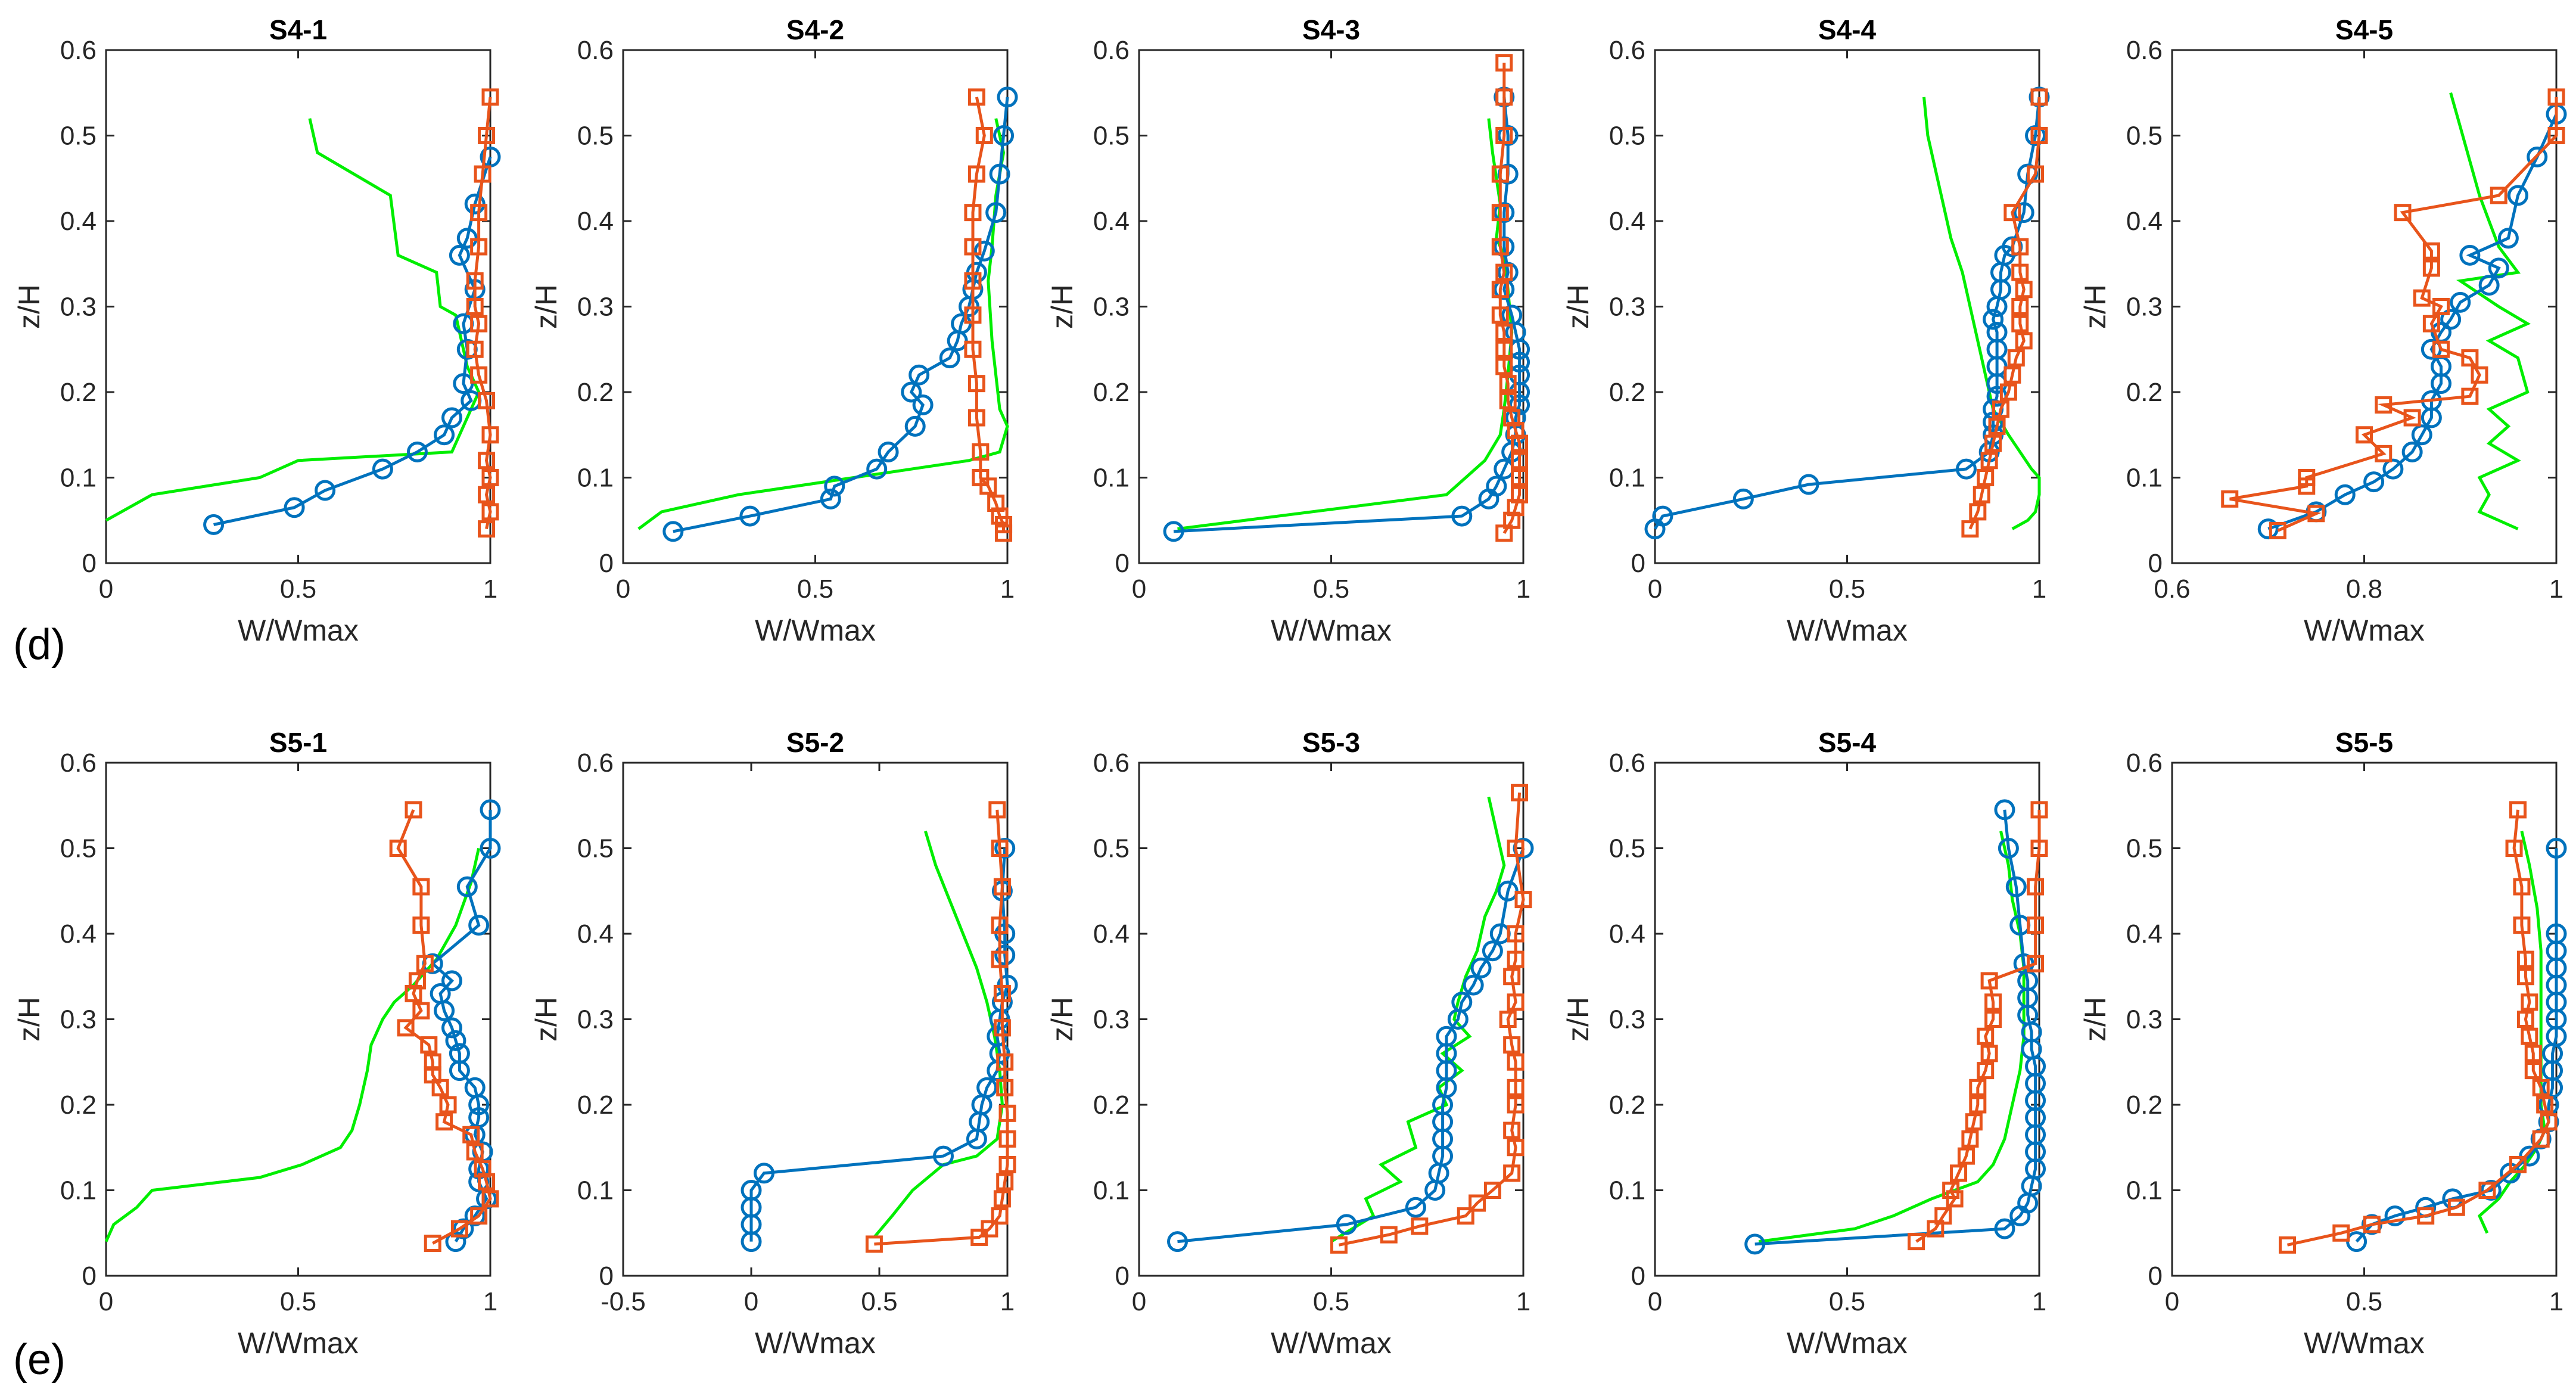 The height and width of the screenshot is (1389, 2576). What do you see at coordinates (2418, 1028) in the screenshot?
I see `series-orange-line` at bounding box center [2418, 1028].